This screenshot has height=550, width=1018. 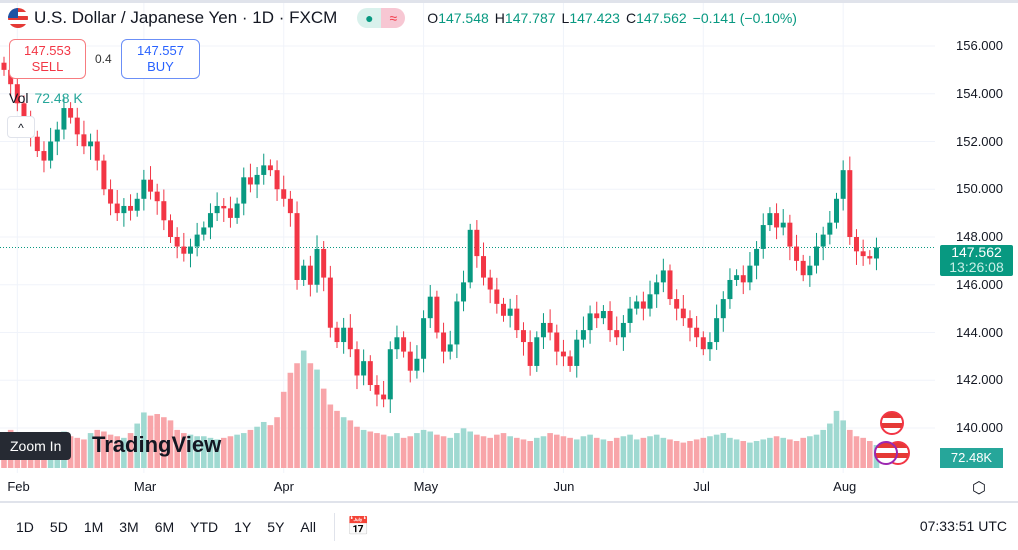 I want to click on toolbar-divider, so click(x=334, y=526).